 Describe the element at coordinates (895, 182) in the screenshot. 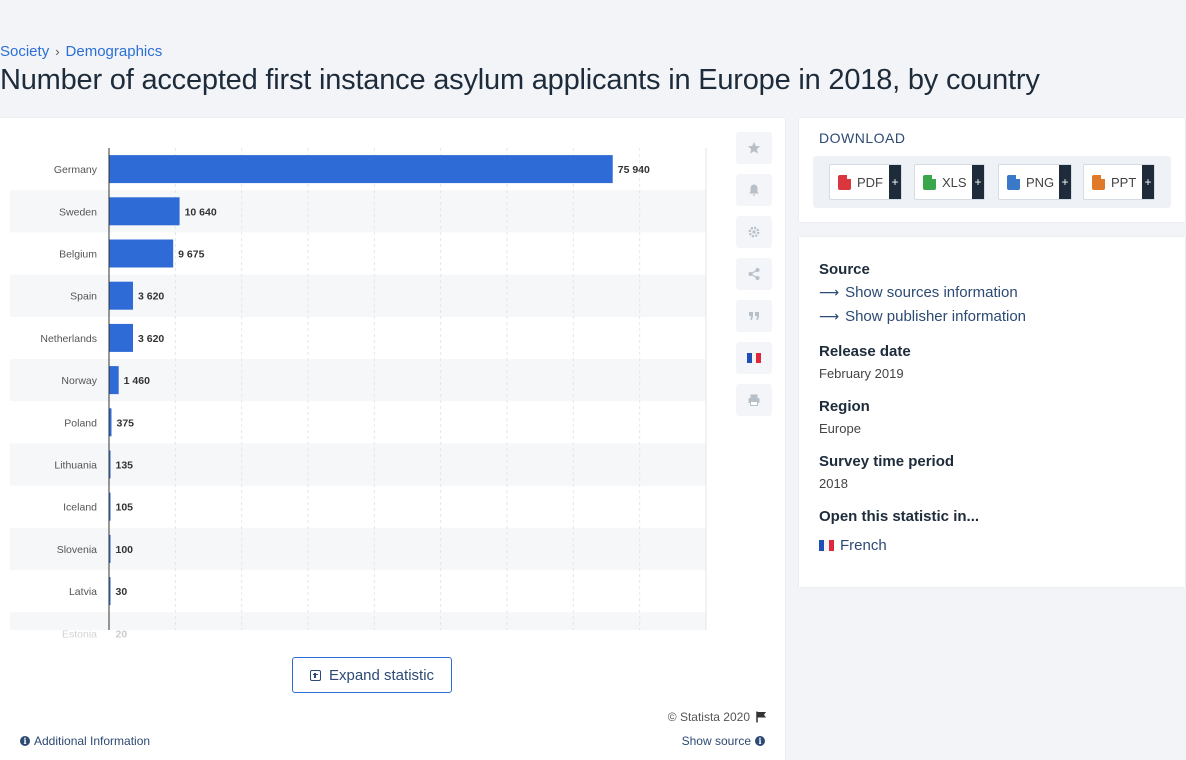

I see `pdf-plus-button: +` at that location.